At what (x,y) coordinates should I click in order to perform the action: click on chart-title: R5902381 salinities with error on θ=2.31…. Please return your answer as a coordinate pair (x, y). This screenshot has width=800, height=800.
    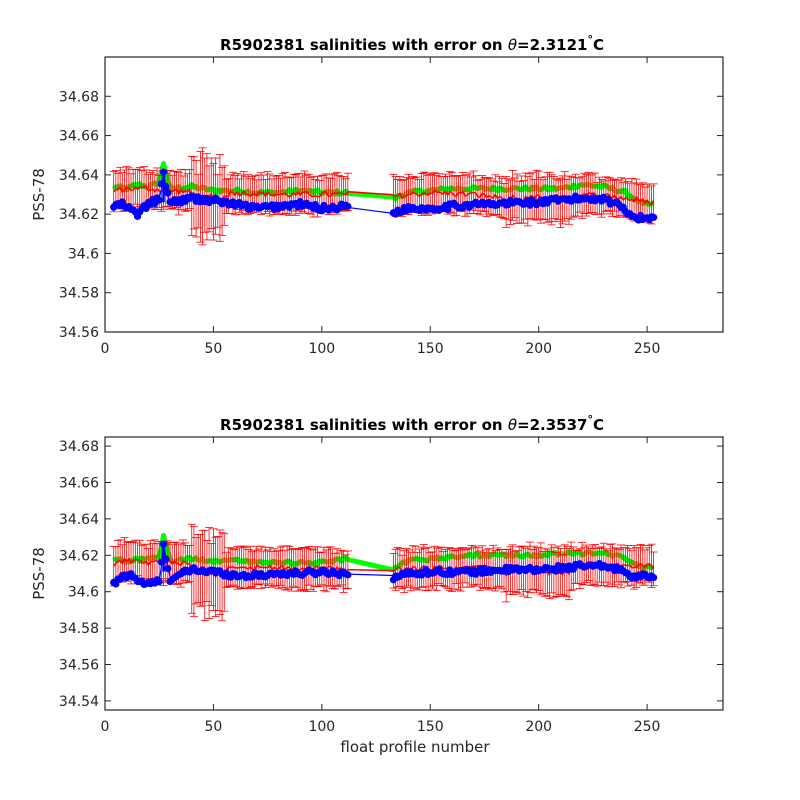
    Looking at the image, I should click on (412, 43).